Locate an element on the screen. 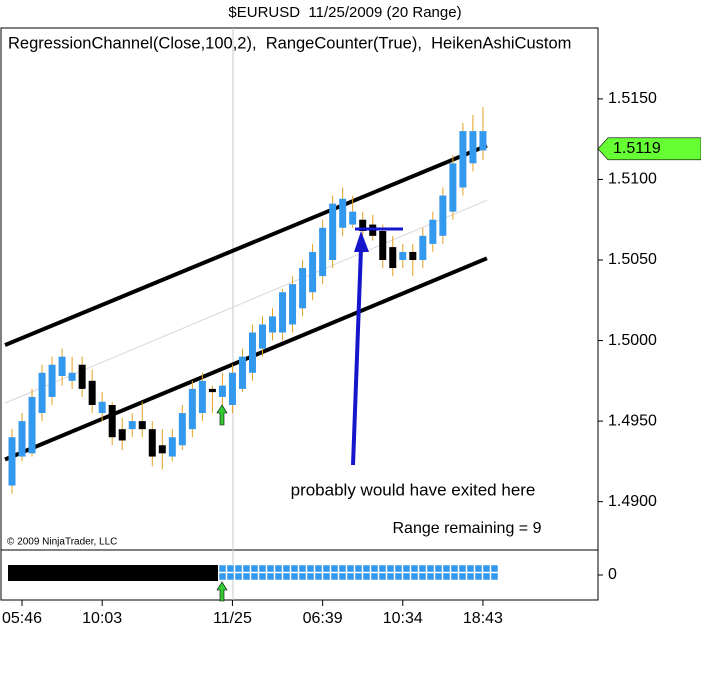 The height and width of the screenshot is (673, 701). range-remaining: Range remaining = 9 is located at coordinates (467, 528).